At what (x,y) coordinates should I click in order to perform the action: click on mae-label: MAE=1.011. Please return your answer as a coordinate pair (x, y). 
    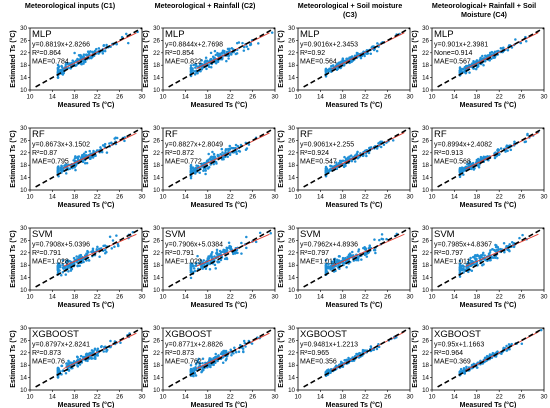
    Looking at the image, I should click on (318, 262).